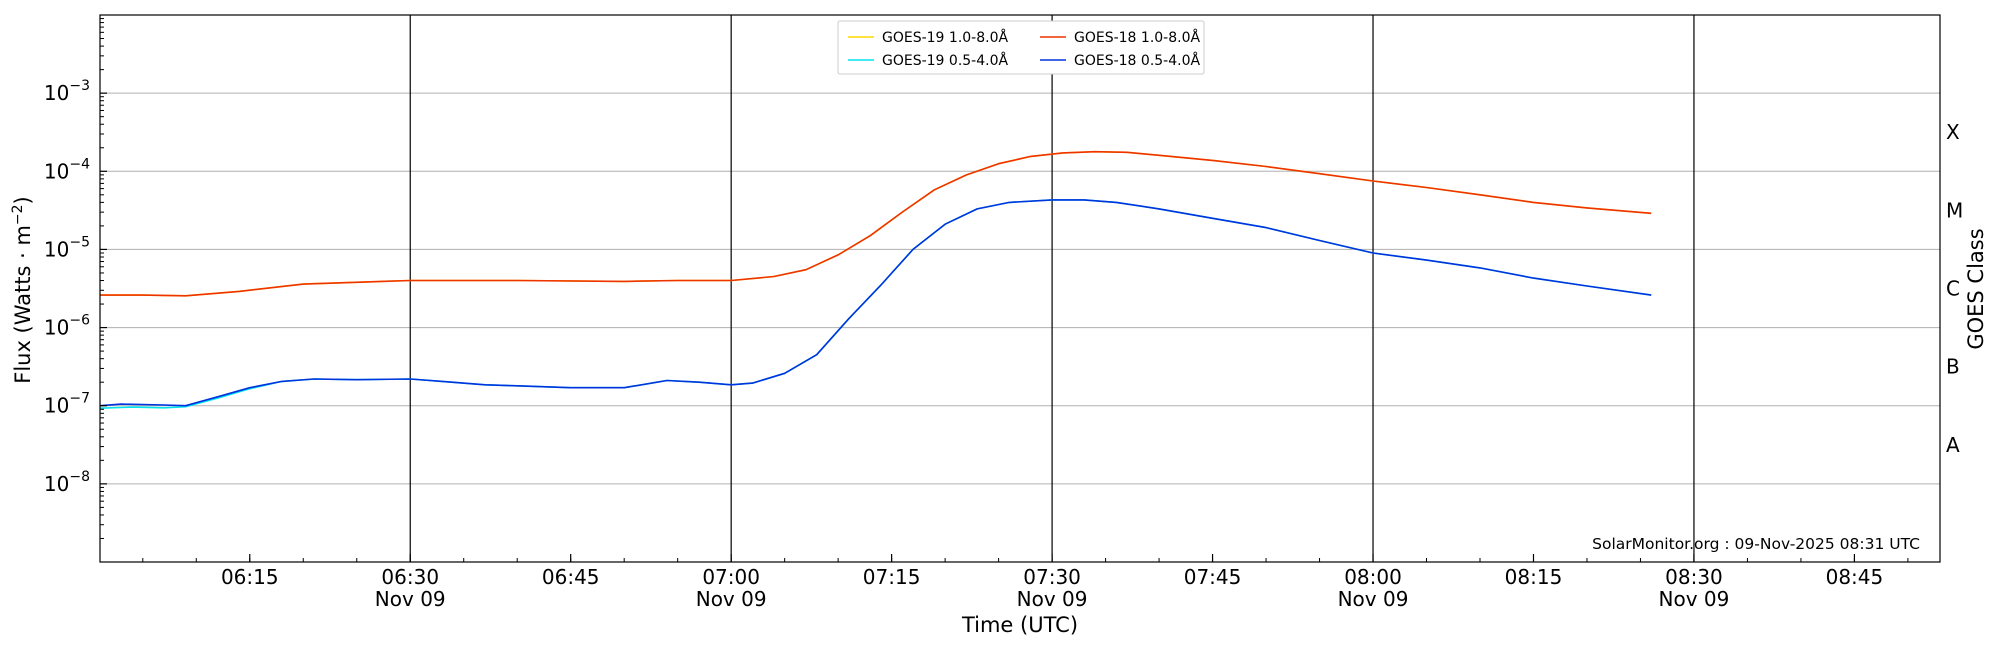 Image resolution: width=2000 pixels, height=650 pixels. Describe the element at coordinates (892, 577) in the screenshot. I see `x-tick-label: 07:15` at that location.